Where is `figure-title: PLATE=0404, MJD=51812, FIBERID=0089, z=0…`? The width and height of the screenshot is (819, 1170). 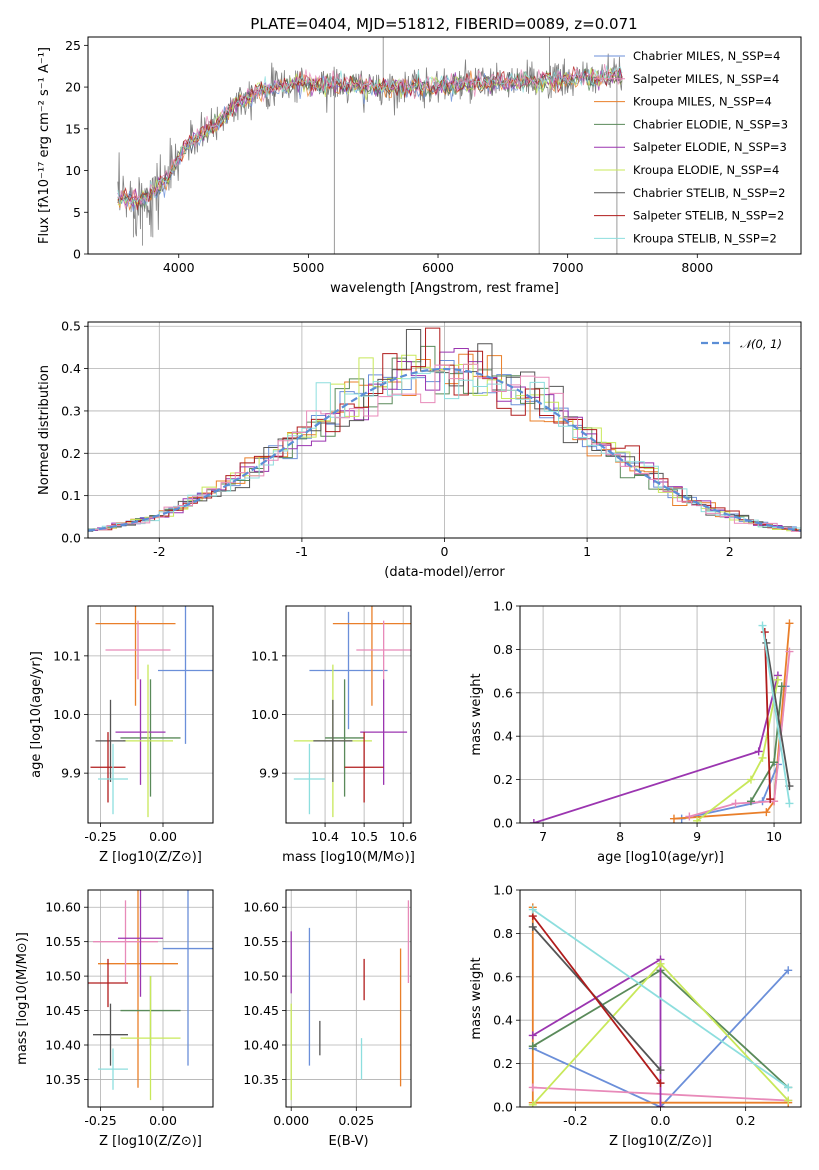 figure-title: PLATE=0404, MJD=51812, FIBERID=0089, z=0… is located at coordinates (443, 24).